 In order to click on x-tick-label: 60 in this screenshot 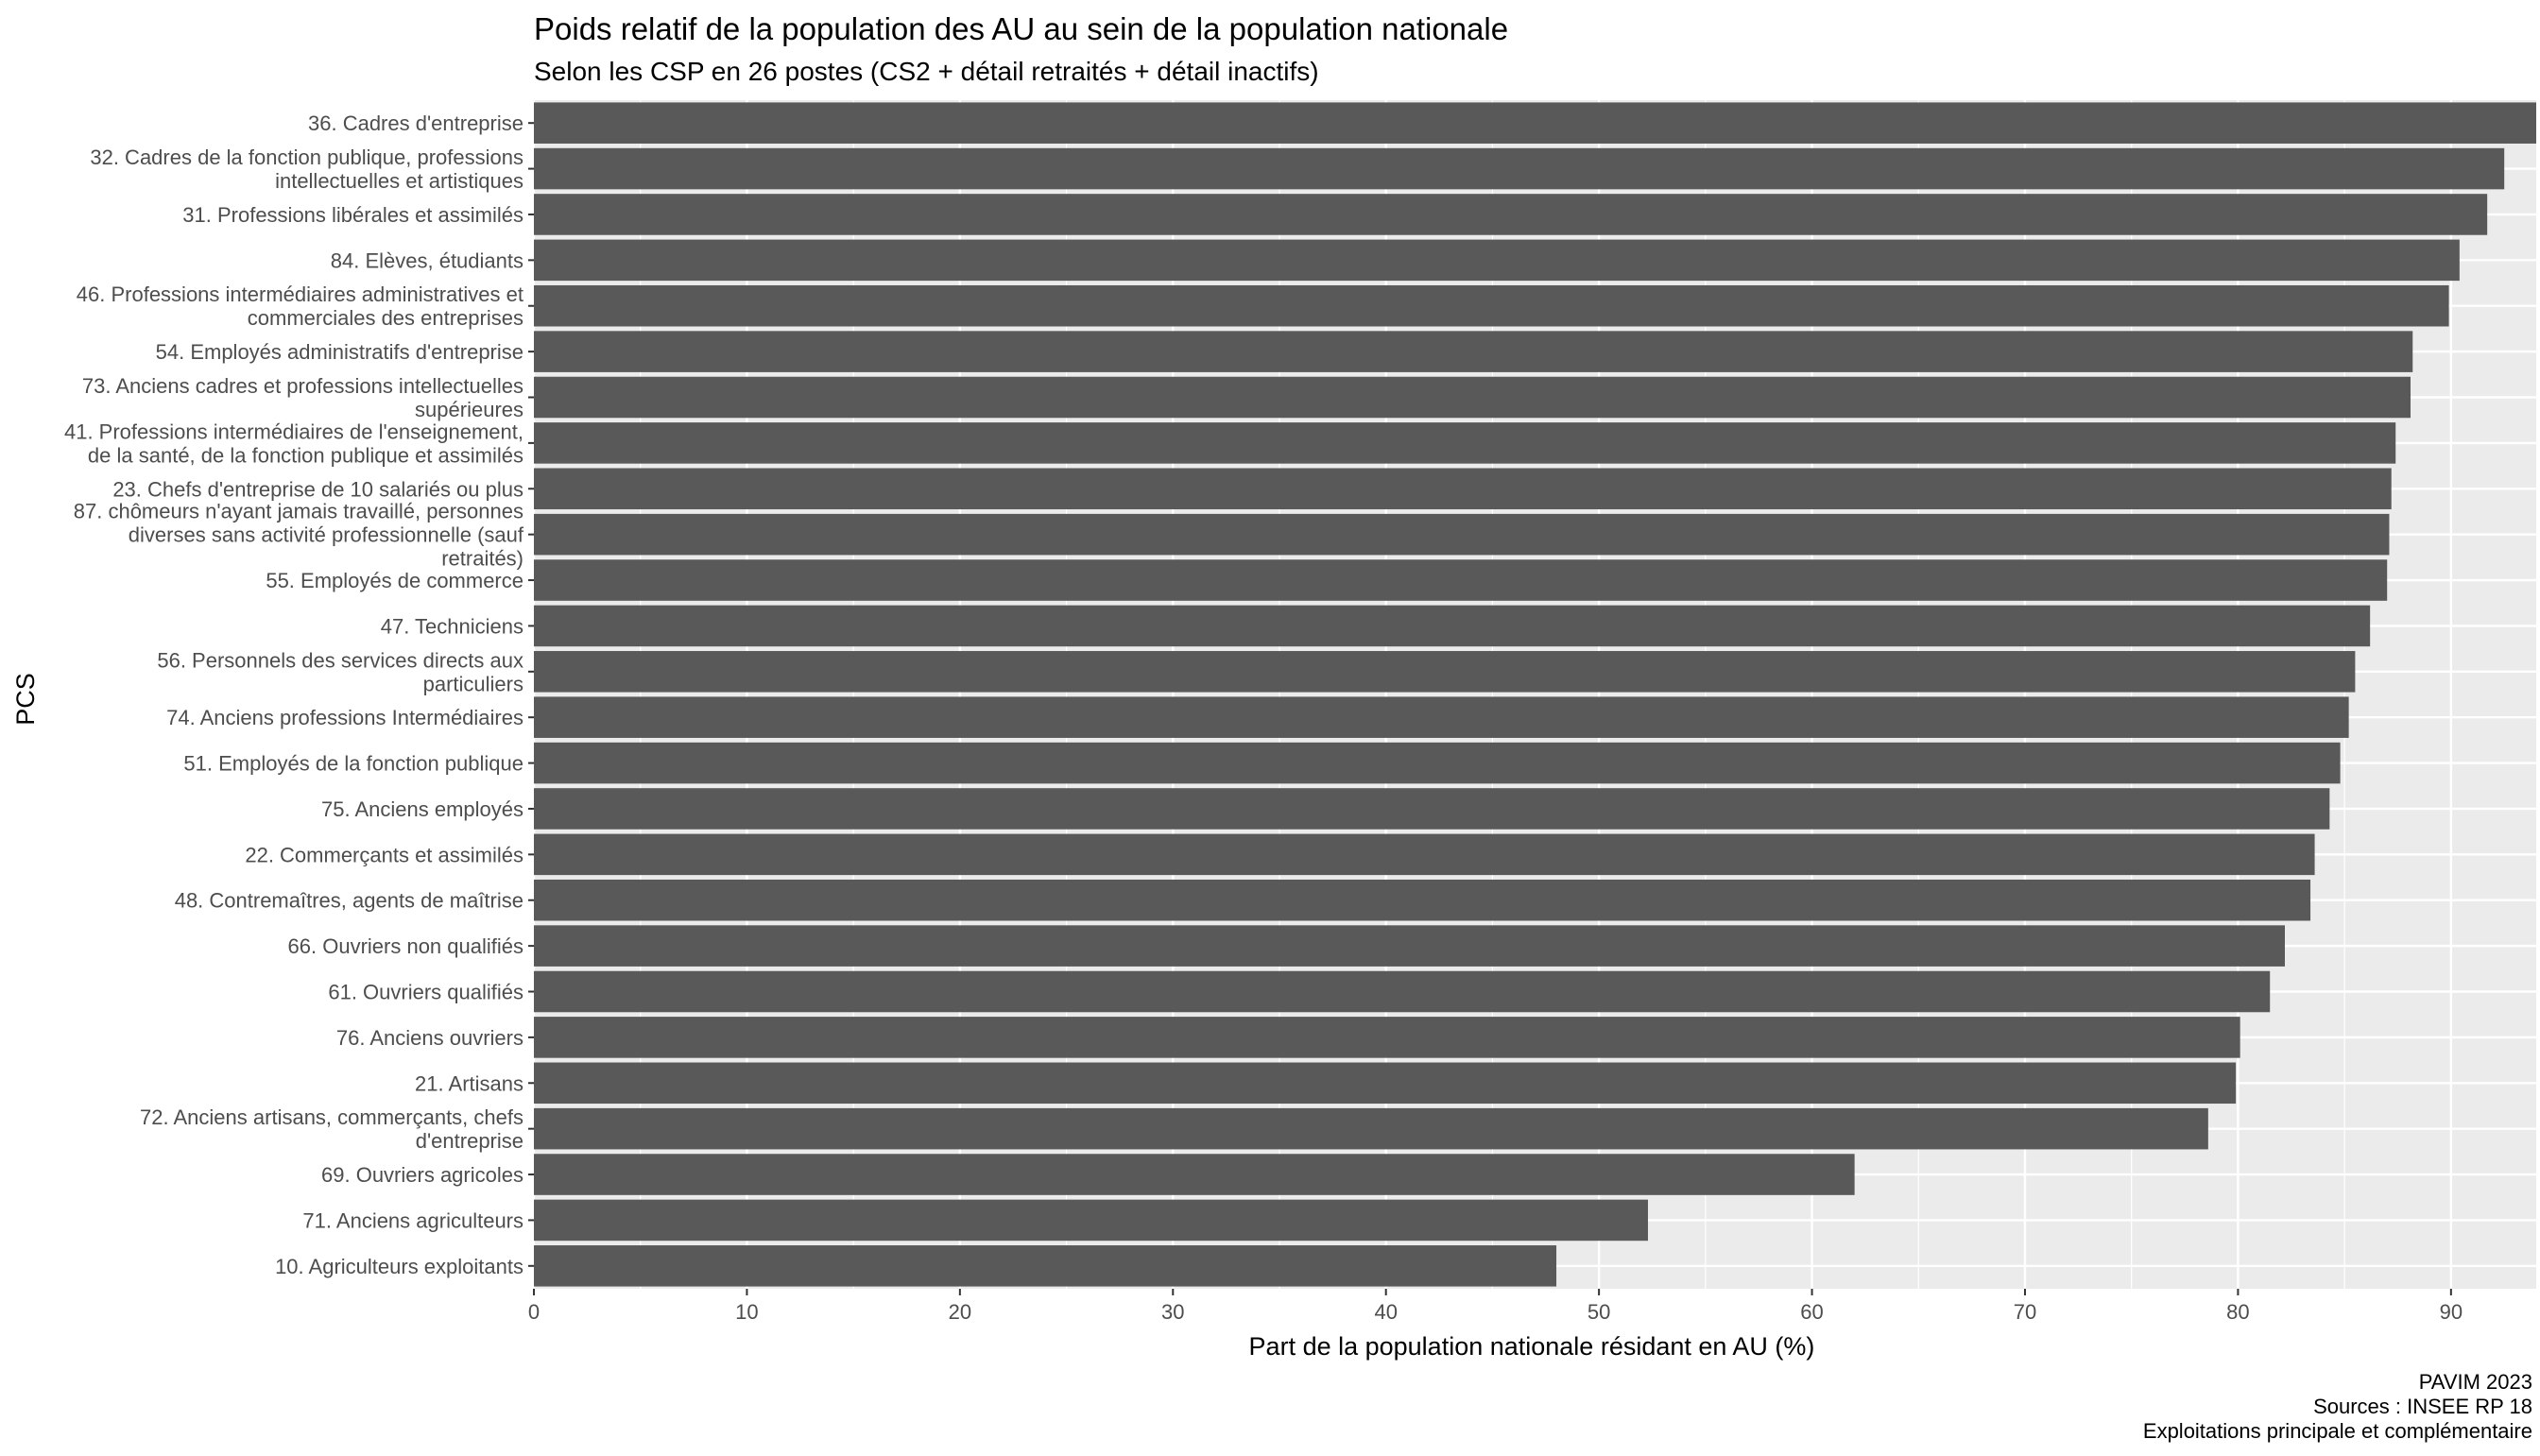, I will do `click(1811, 1312)`.